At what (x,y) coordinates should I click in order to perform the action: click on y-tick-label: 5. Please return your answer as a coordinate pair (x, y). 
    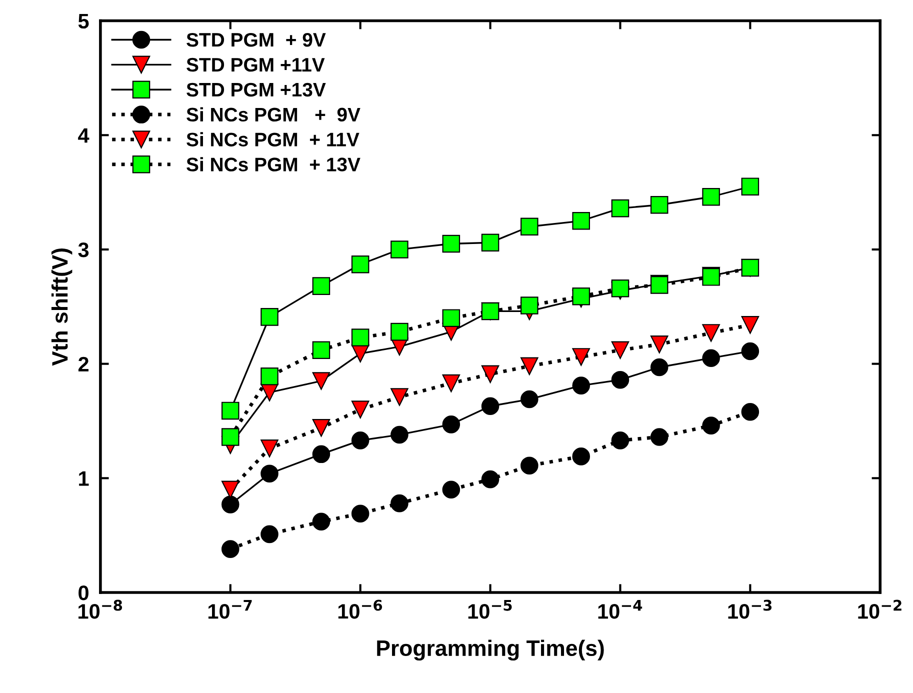
    Looking at the image, I should click on (83, 21).